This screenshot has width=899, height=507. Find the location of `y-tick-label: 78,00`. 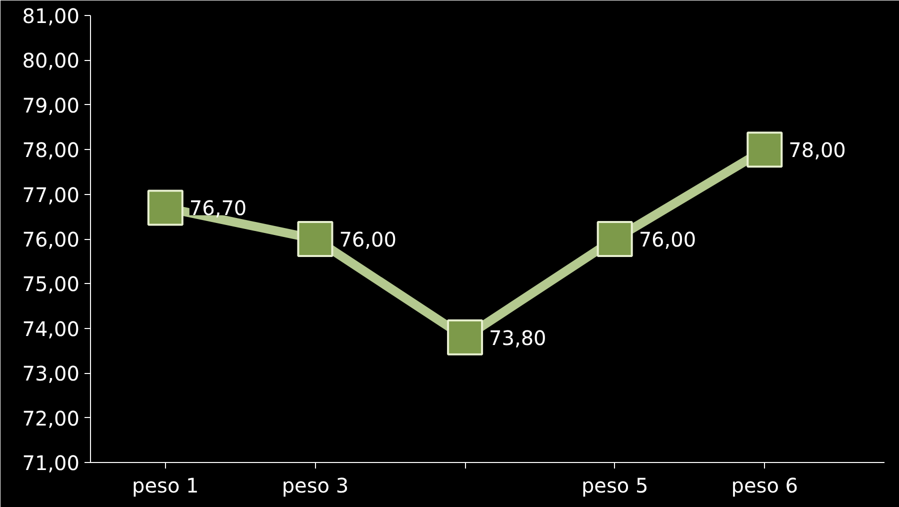

y-tick-label: 78,00 is located at coordinates (51, 150).